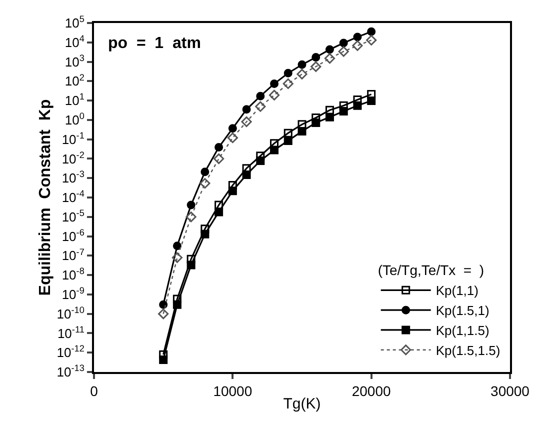 This screenshot has width=546, height=421. What do you see at coordinates (94, 390) in the screenshot?
I see `x-tick-label: 0` at bounding box center [94, 390].